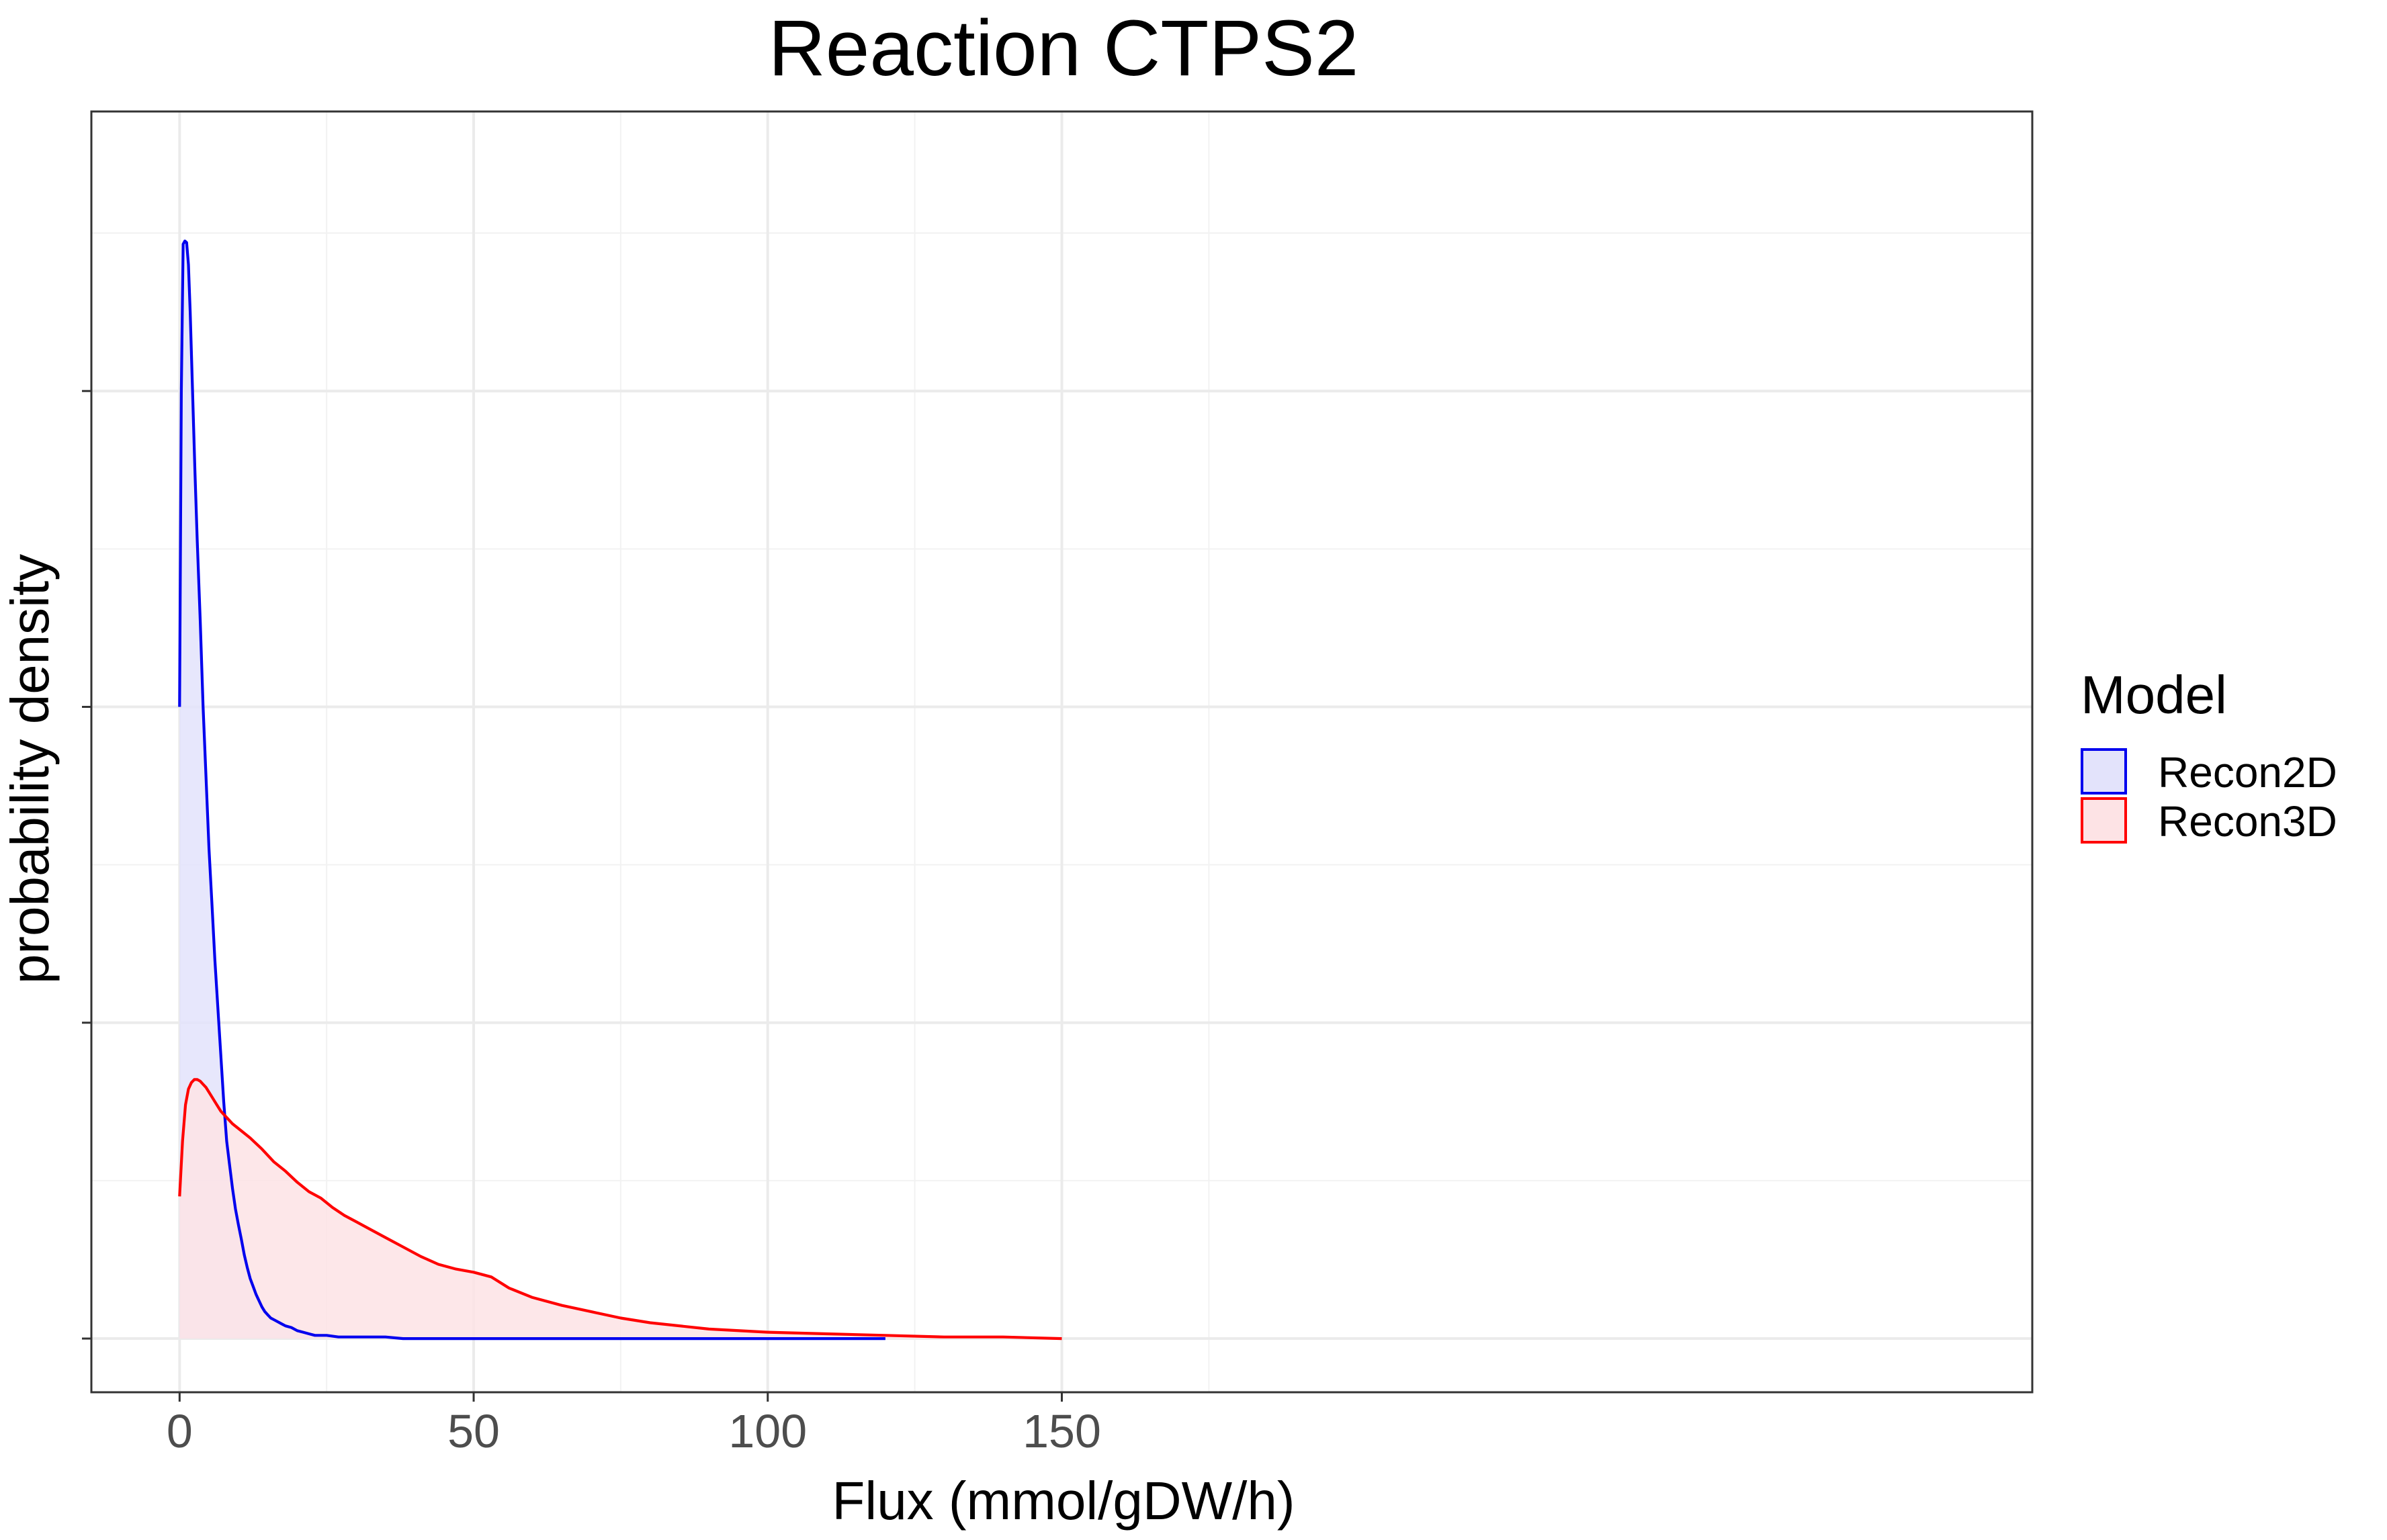 The width and height of the screenshot is (2387, 1540). I want to click on density-area-recon3d, so click(620, 1209).